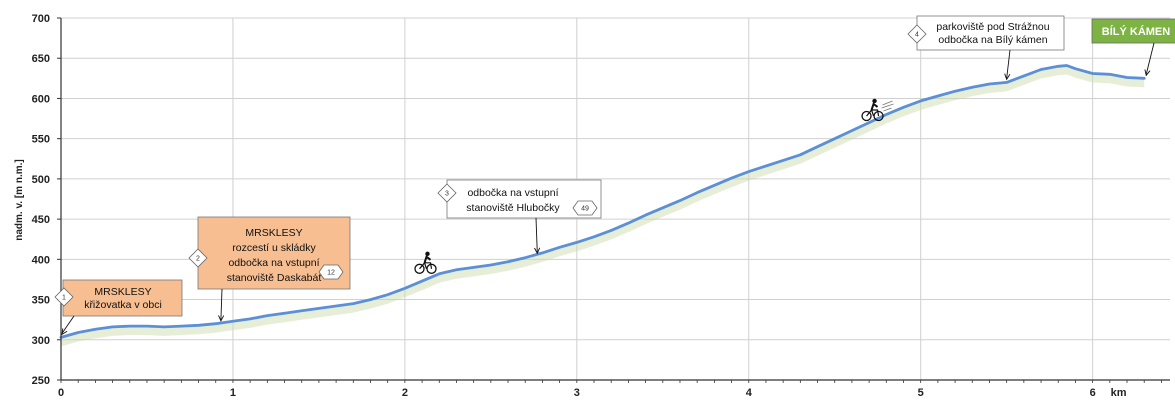  I want to click on summit-tag-box, so click(1133, 31).